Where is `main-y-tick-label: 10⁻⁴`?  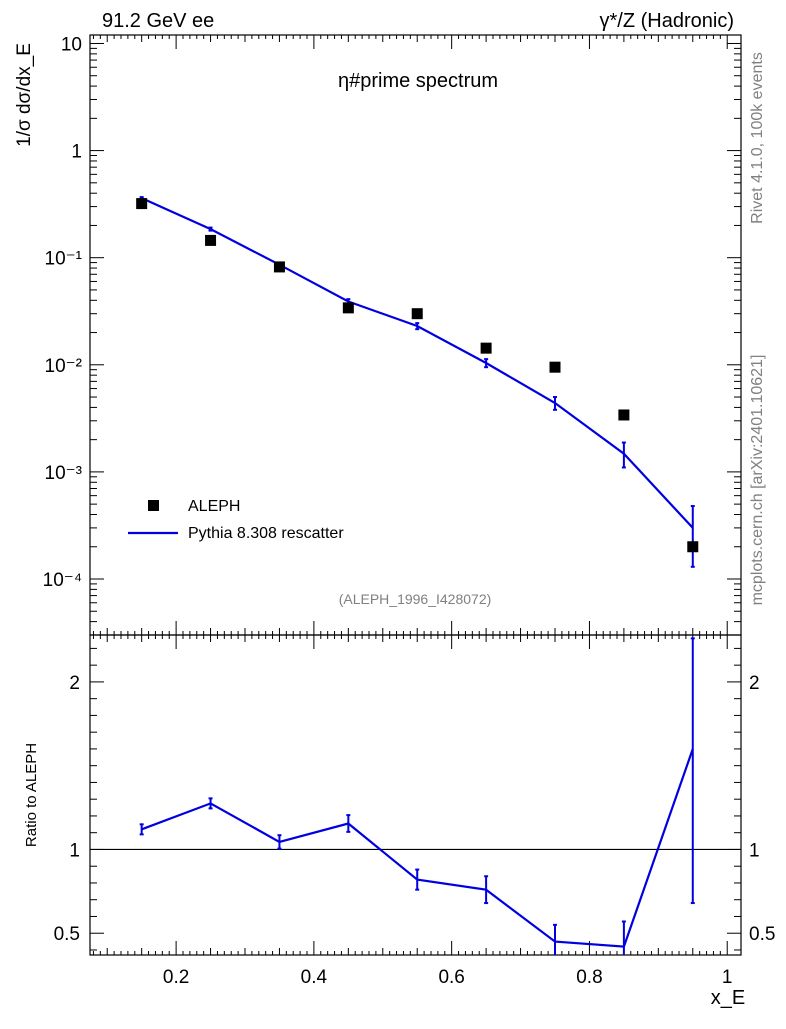 main-y-tick-label: 10⁻⁴ is located at coordinates (62, 580).